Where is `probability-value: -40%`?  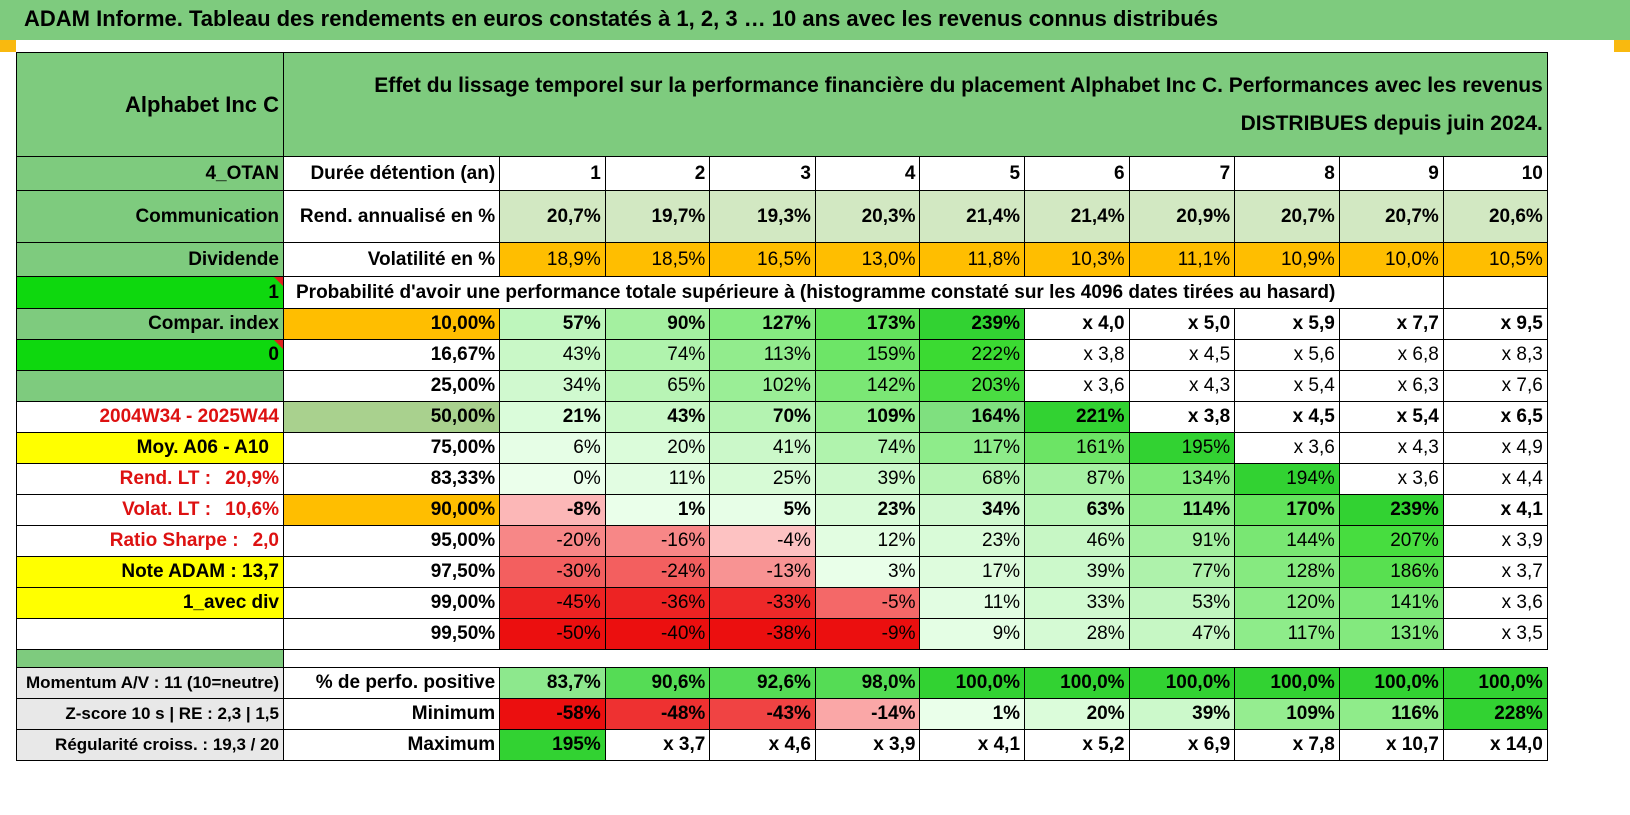
probability-value: -40% is located at coordinates (657, 634).